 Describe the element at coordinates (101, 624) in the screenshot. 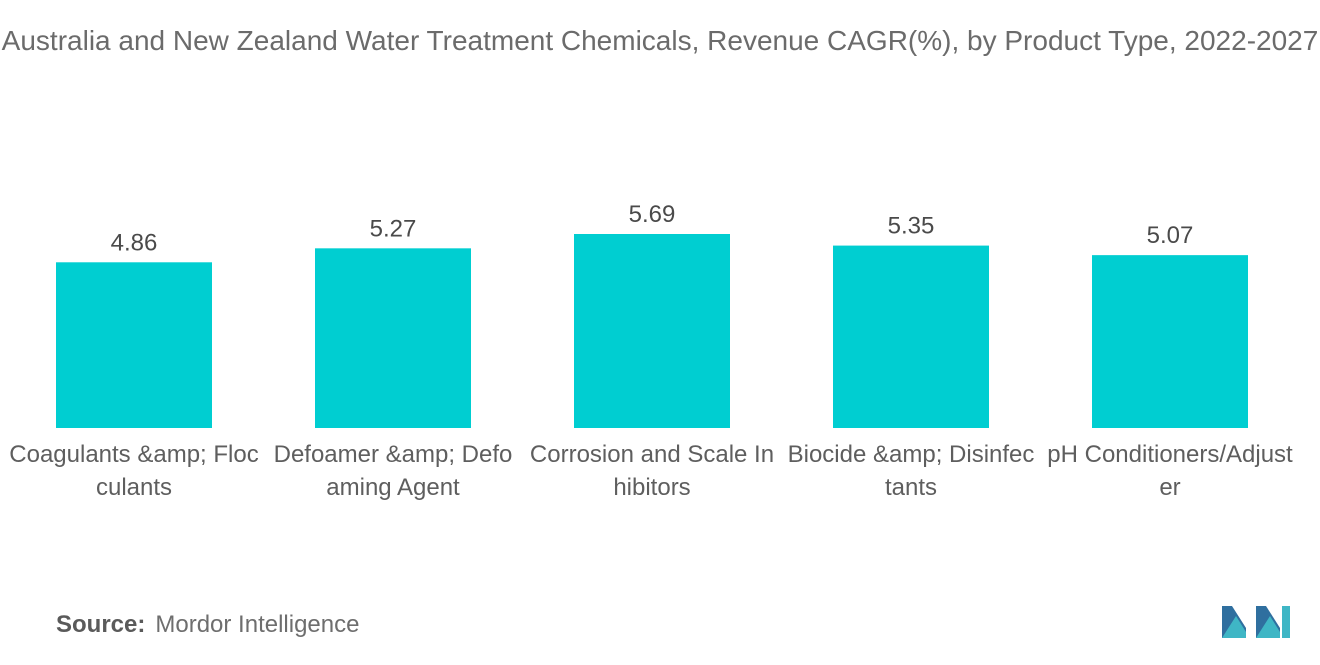

I see `source-label: Source:` at that location.